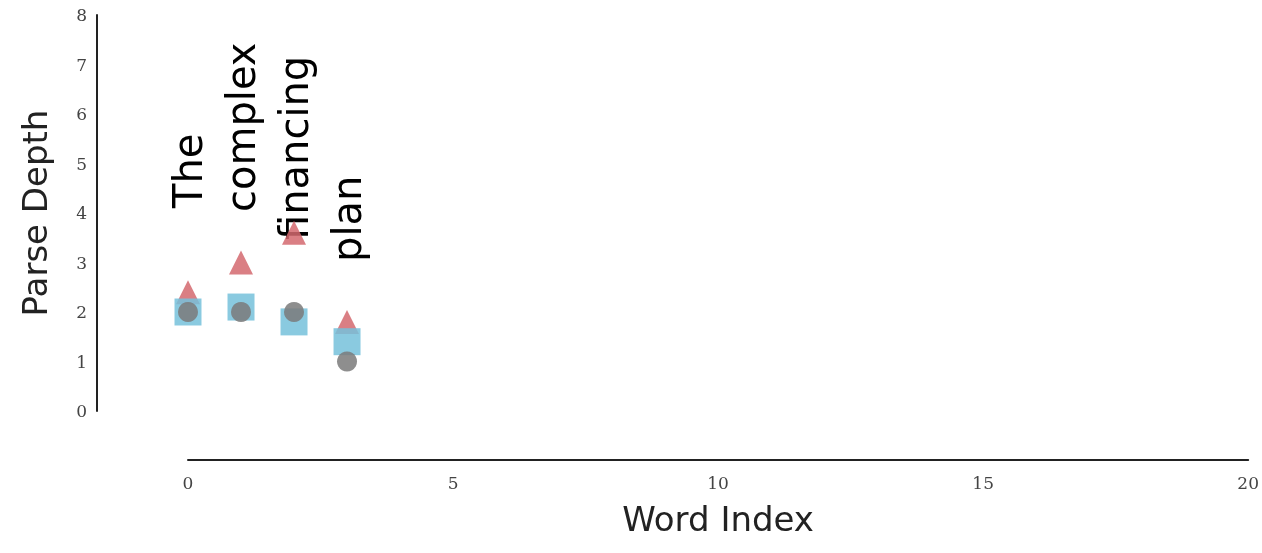 This screenshot has height=553, width=1262. Describe the element at coordinates (718, 482) in the screenshot. I see `x-tick-label: 10` at that location.